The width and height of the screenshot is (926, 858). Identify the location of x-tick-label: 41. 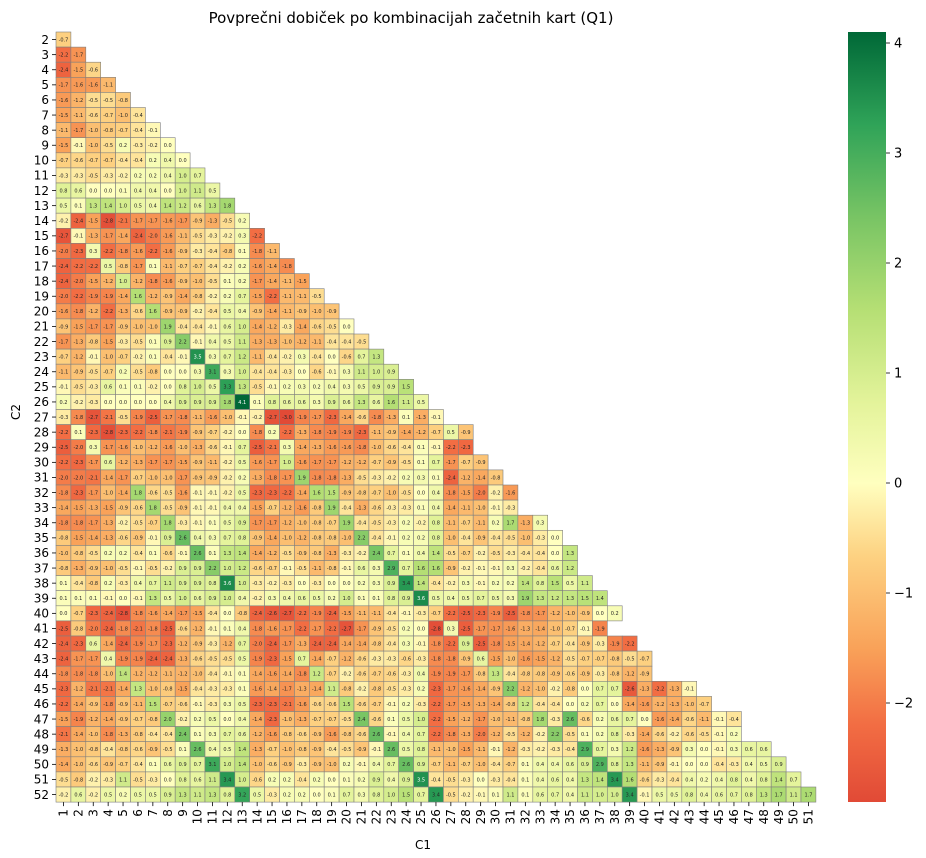
(660, 816).